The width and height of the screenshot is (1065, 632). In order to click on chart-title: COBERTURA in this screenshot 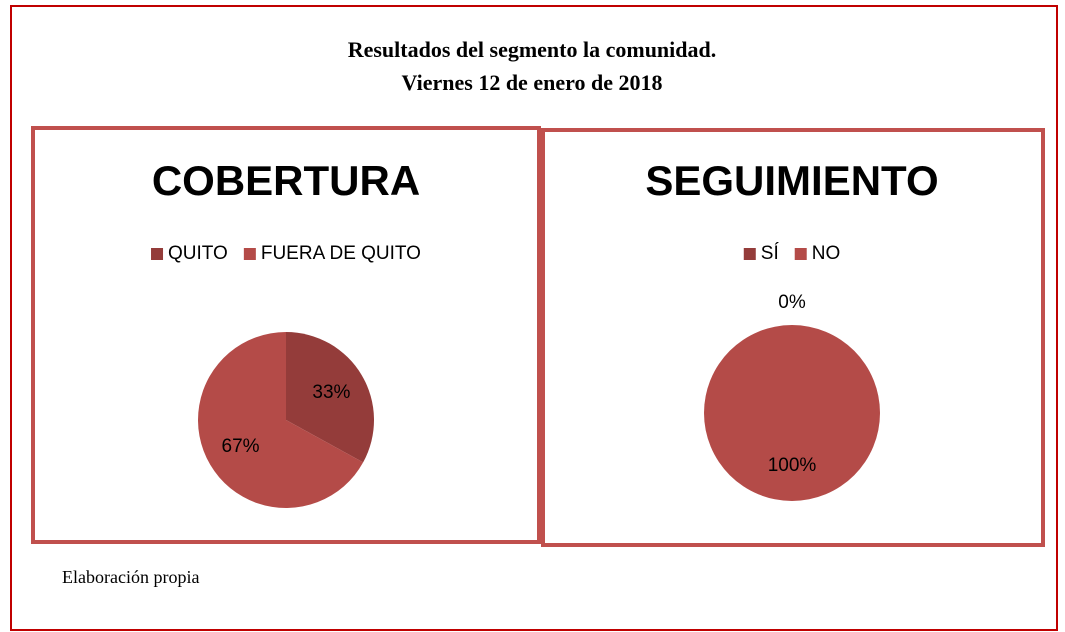, I will do `click(286, 180)`.